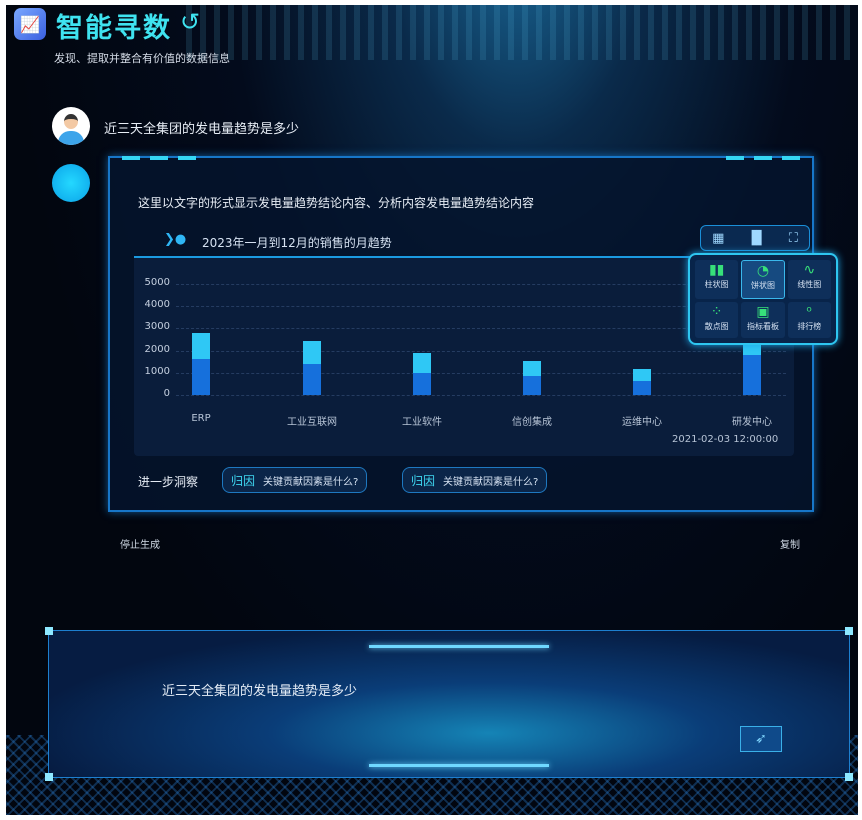  Describe the element at coordinates (752, 422) in the screenshot. I see `x-tick-label: 研发中心` at that location.